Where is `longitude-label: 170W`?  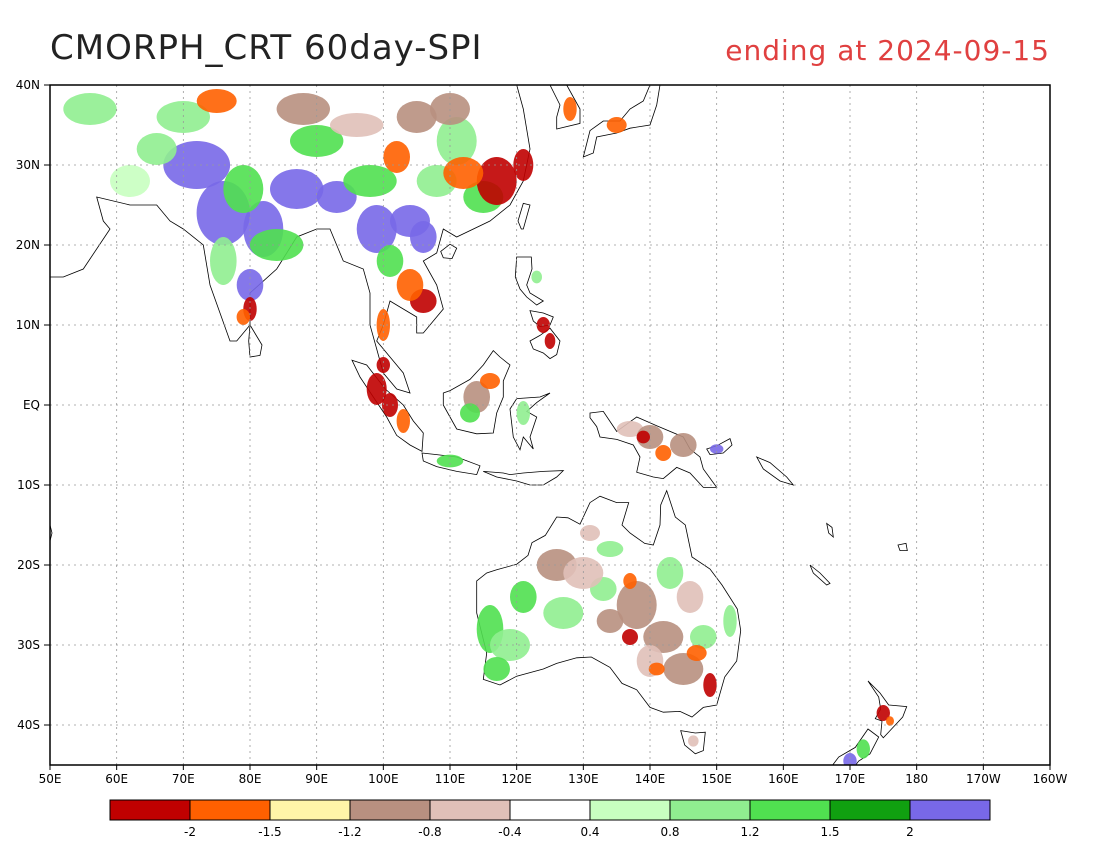 longitude-label: 170W is located at coordinates (983, 779).